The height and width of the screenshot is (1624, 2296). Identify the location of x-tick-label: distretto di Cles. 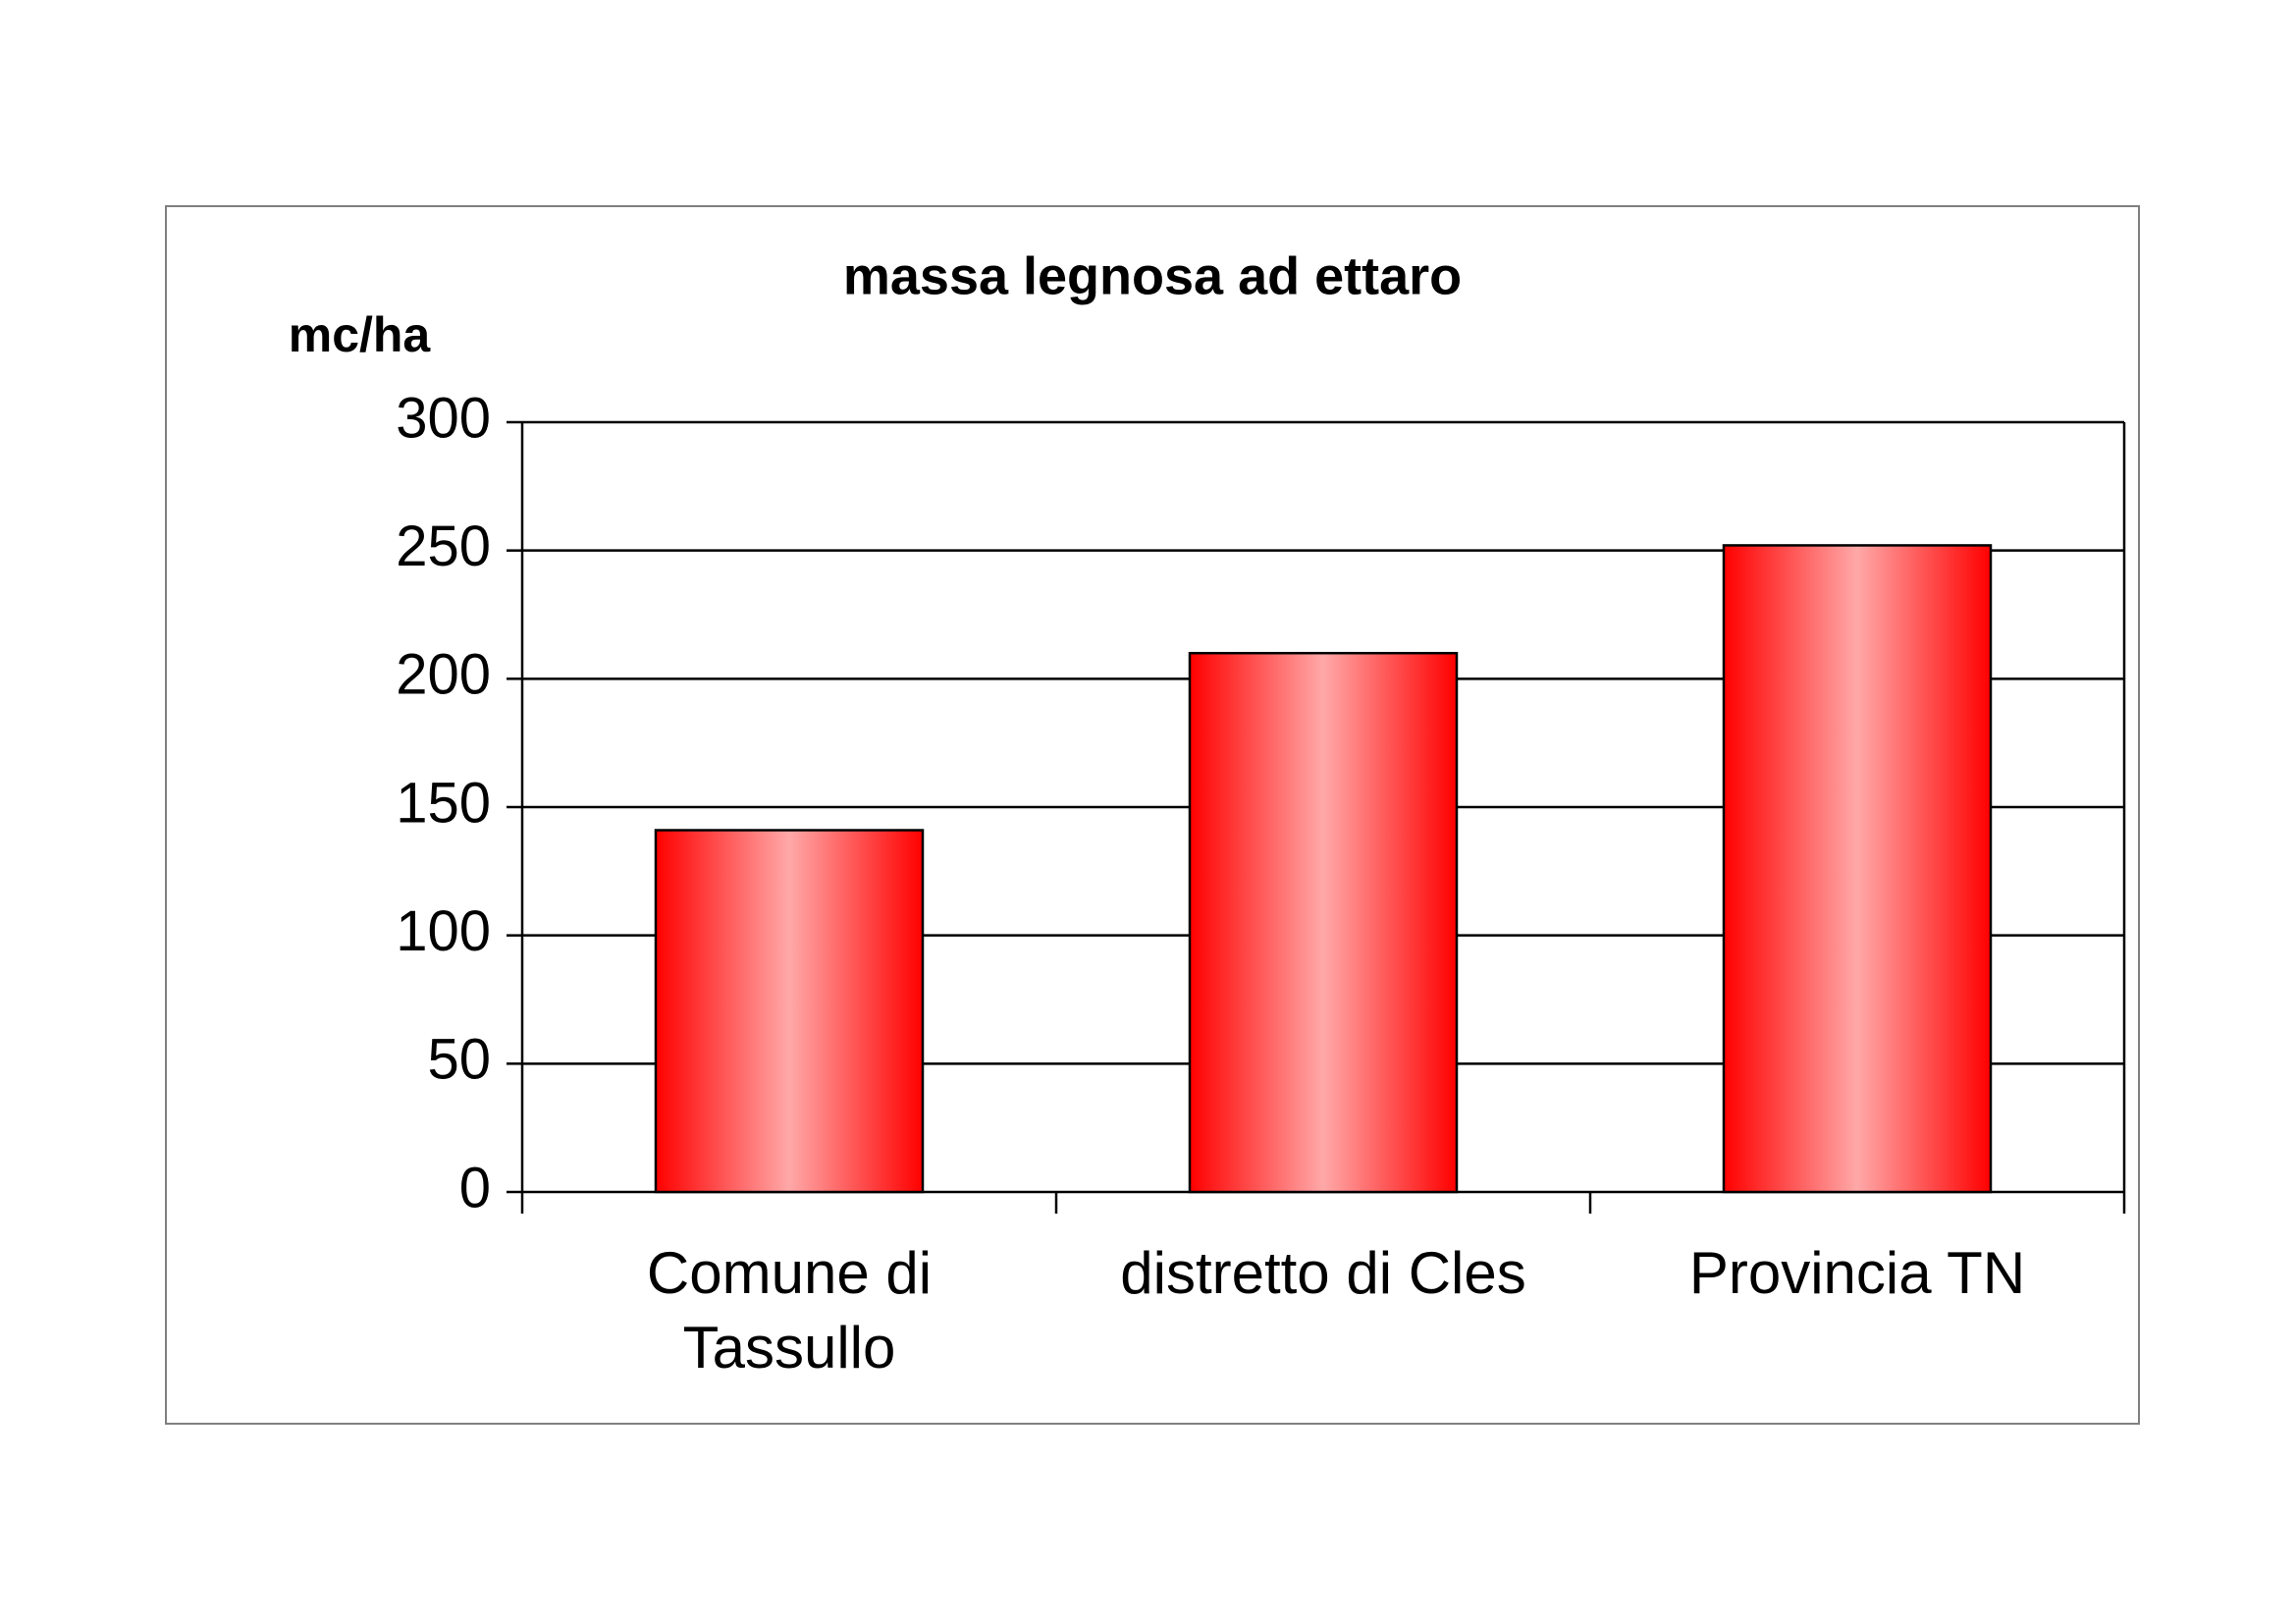
(1323, 1273).